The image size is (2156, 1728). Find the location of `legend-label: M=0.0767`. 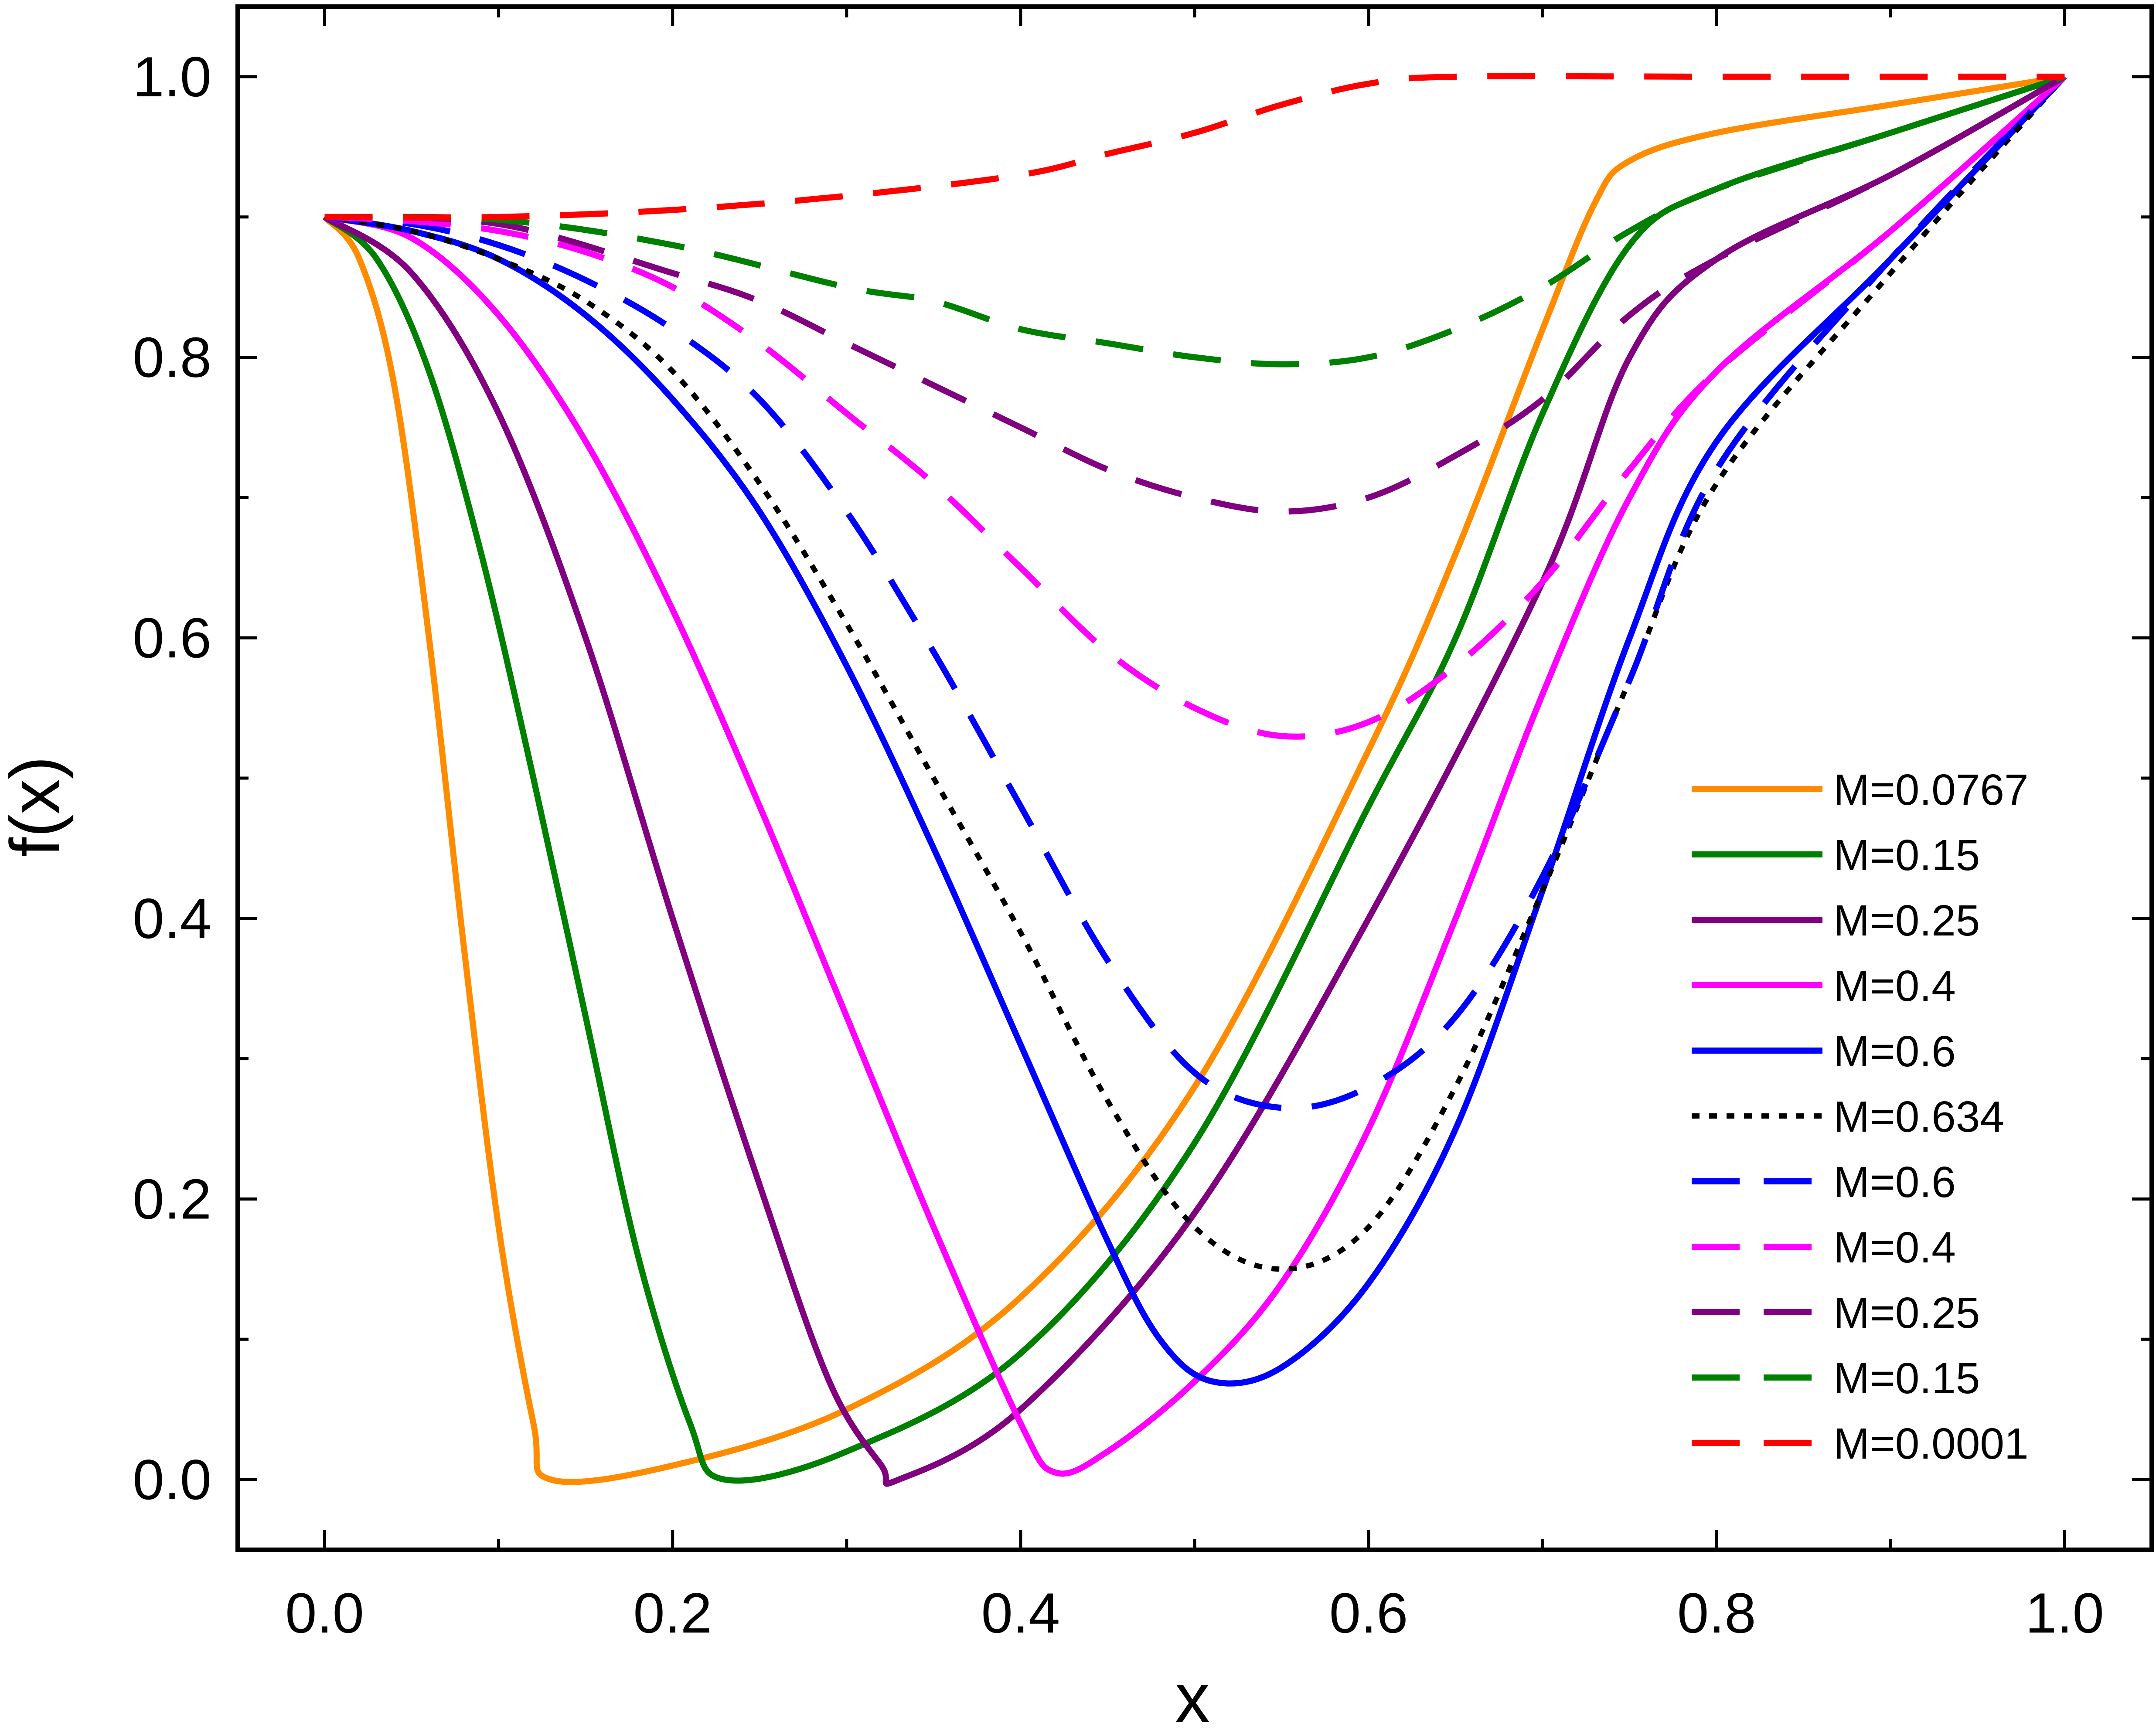

legend-label: M=0.0767 is located at coordinates (1931, 789).